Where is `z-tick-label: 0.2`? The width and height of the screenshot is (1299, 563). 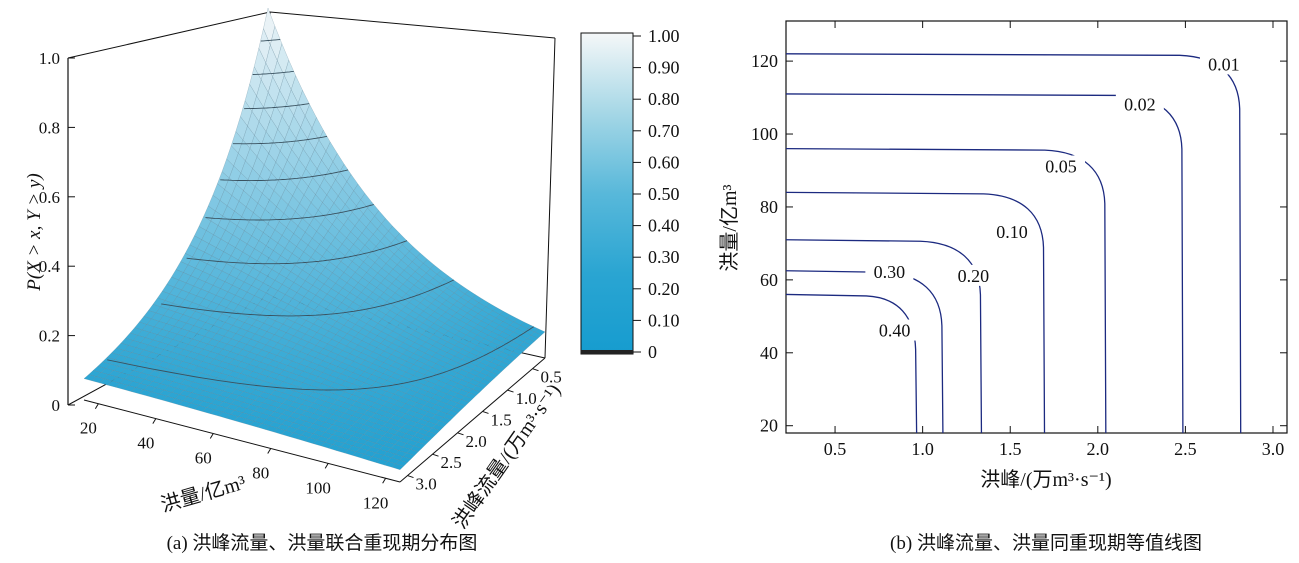 z-tick-label: 0.2 is located at coordinates (49, 336).